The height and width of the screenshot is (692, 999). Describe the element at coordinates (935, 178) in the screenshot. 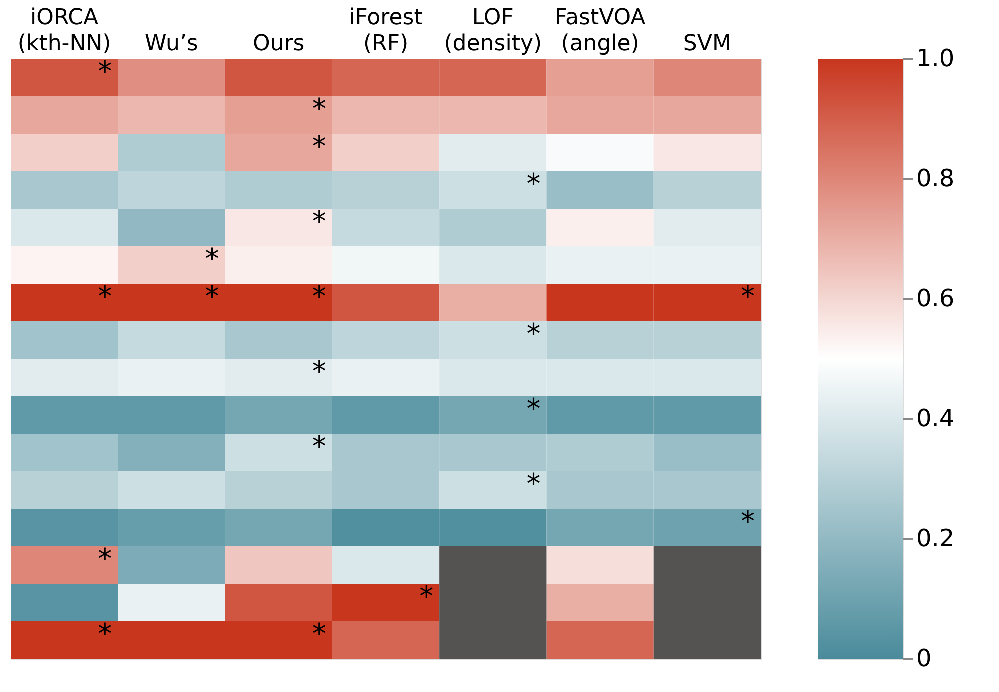

I see `color-bar-label: 0.8` at that location.